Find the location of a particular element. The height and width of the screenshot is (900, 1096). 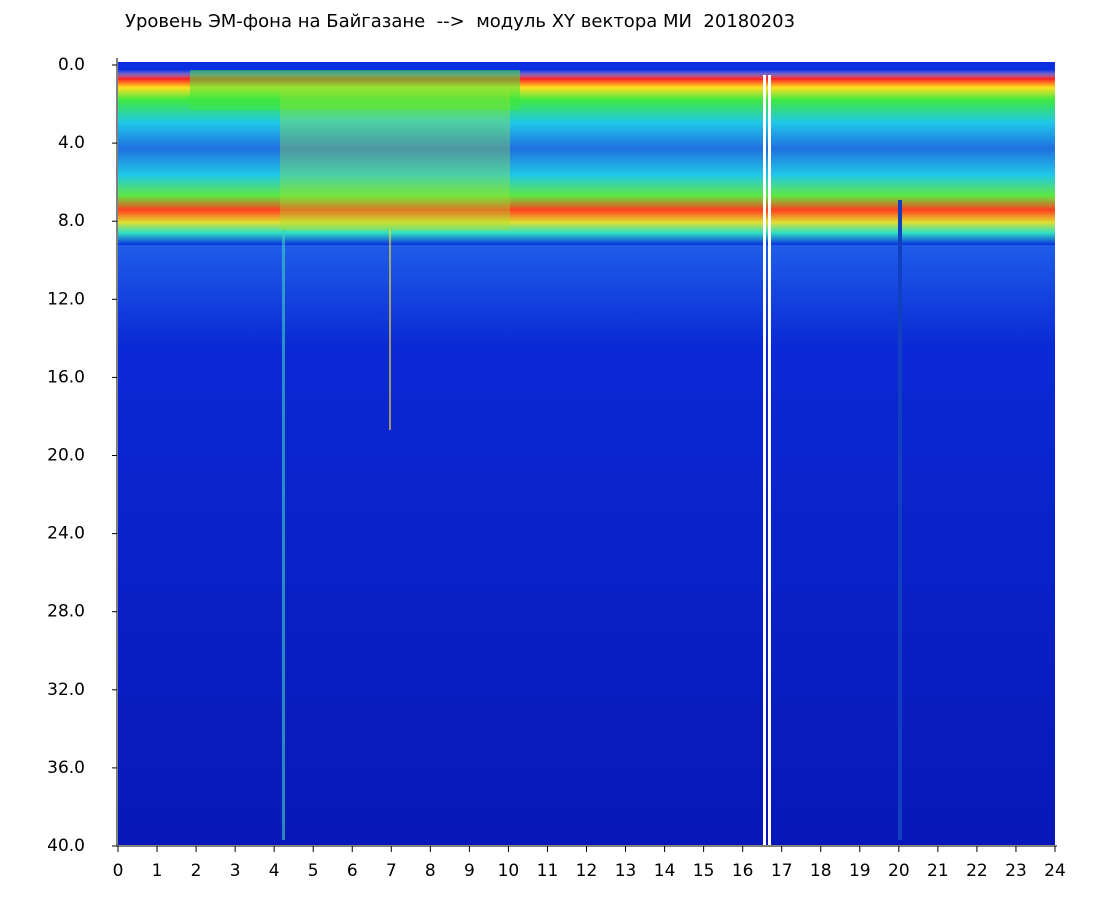

x-tick-label: 10 is located at coordinates (509, 871).